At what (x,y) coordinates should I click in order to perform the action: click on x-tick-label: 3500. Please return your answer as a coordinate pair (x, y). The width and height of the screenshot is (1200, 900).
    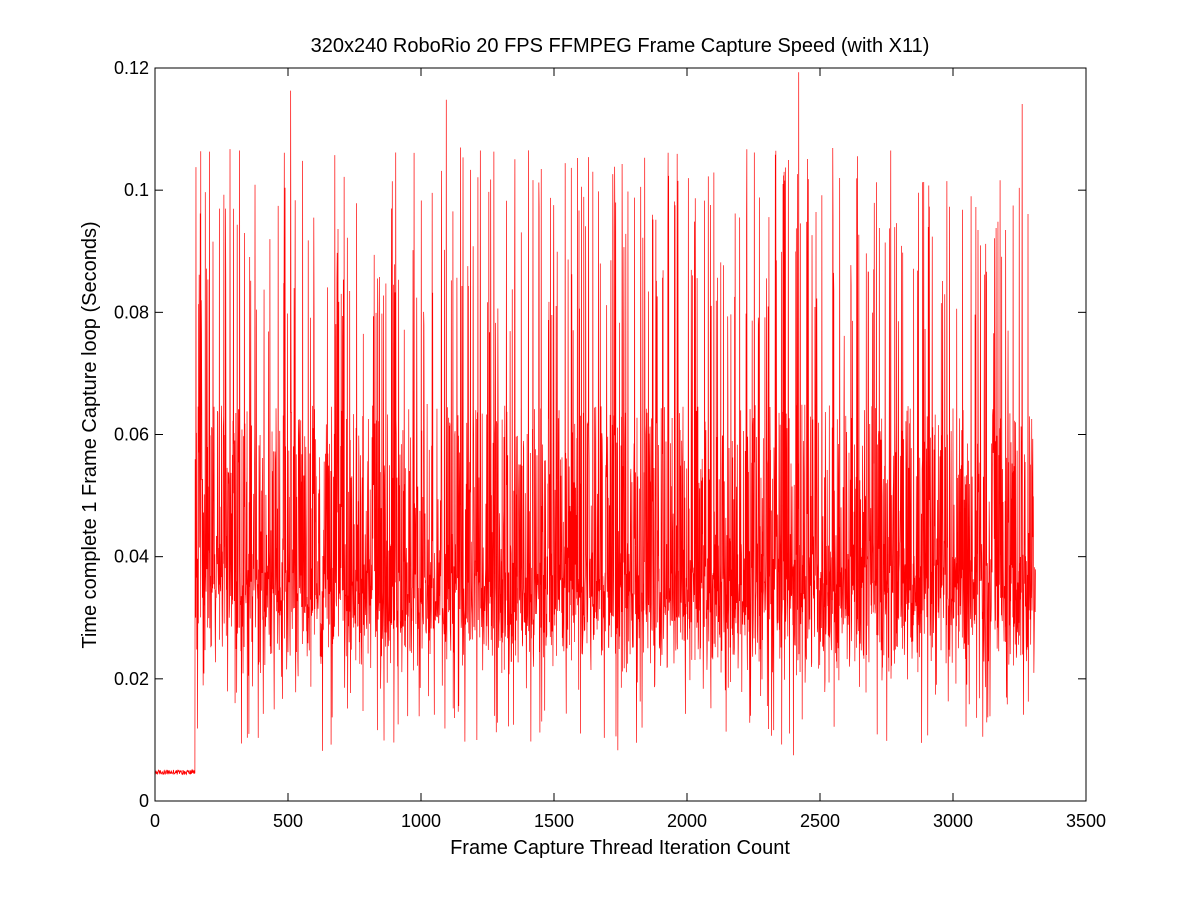
    Looking at the image, I should click on (1086, 821).